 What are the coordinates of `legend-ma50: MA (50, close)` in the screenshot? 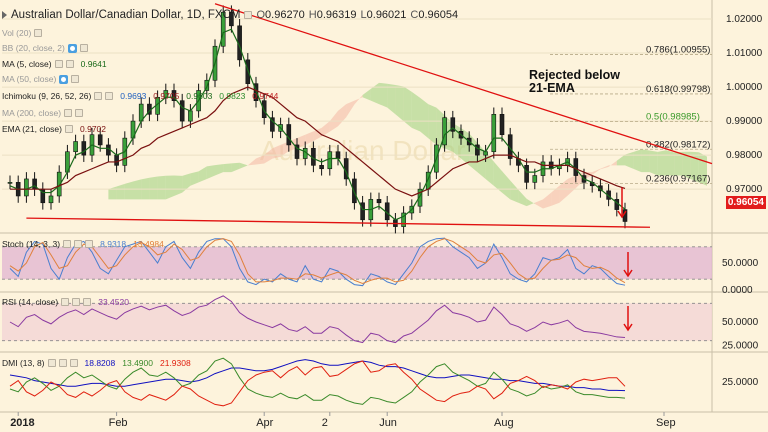 It's located at (41, 79).